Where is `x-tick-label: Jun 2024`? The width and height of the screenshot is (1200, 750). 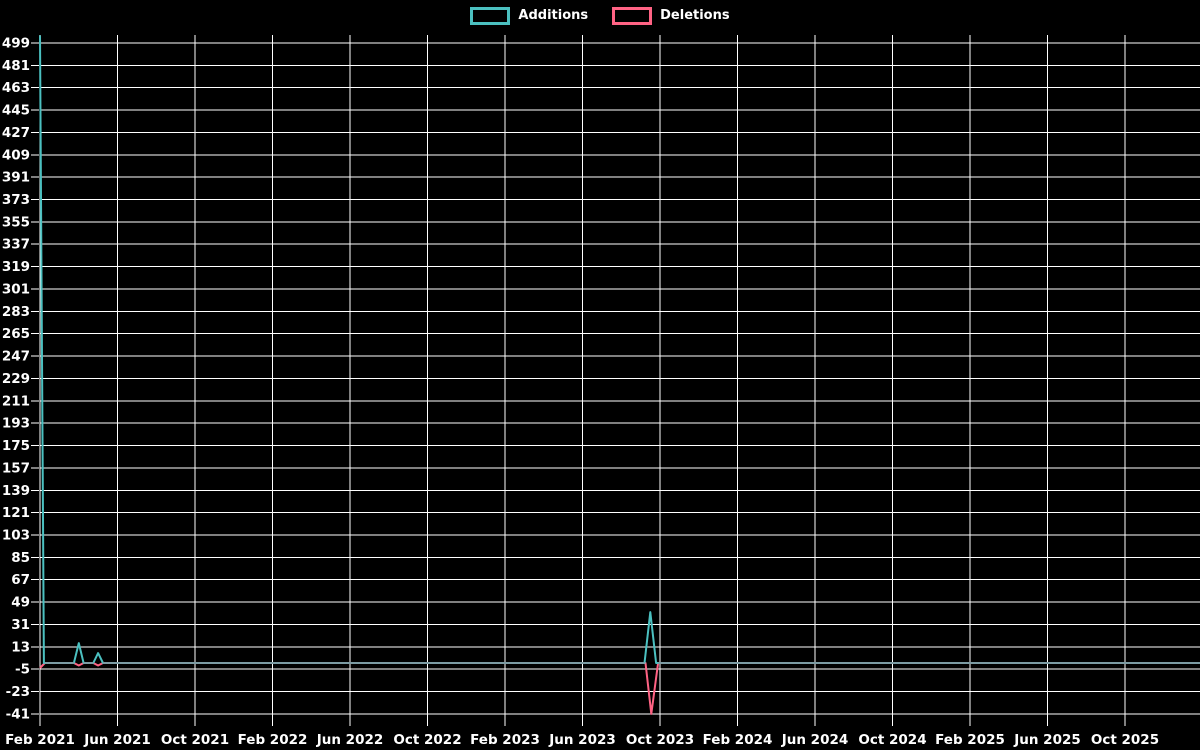 x-tick-label: Jun 2024 is located at coordinates (815, 740).